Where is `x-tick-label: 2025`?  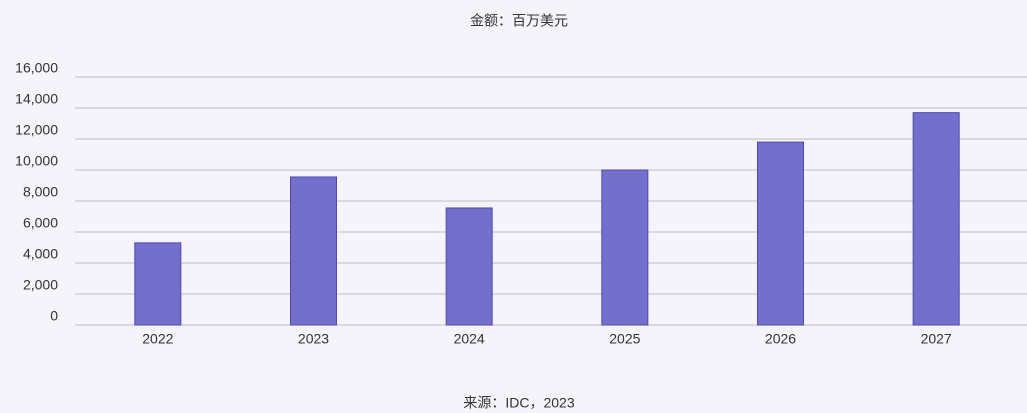
x-tick-label: 2025 is located at coordinates (624, 339).